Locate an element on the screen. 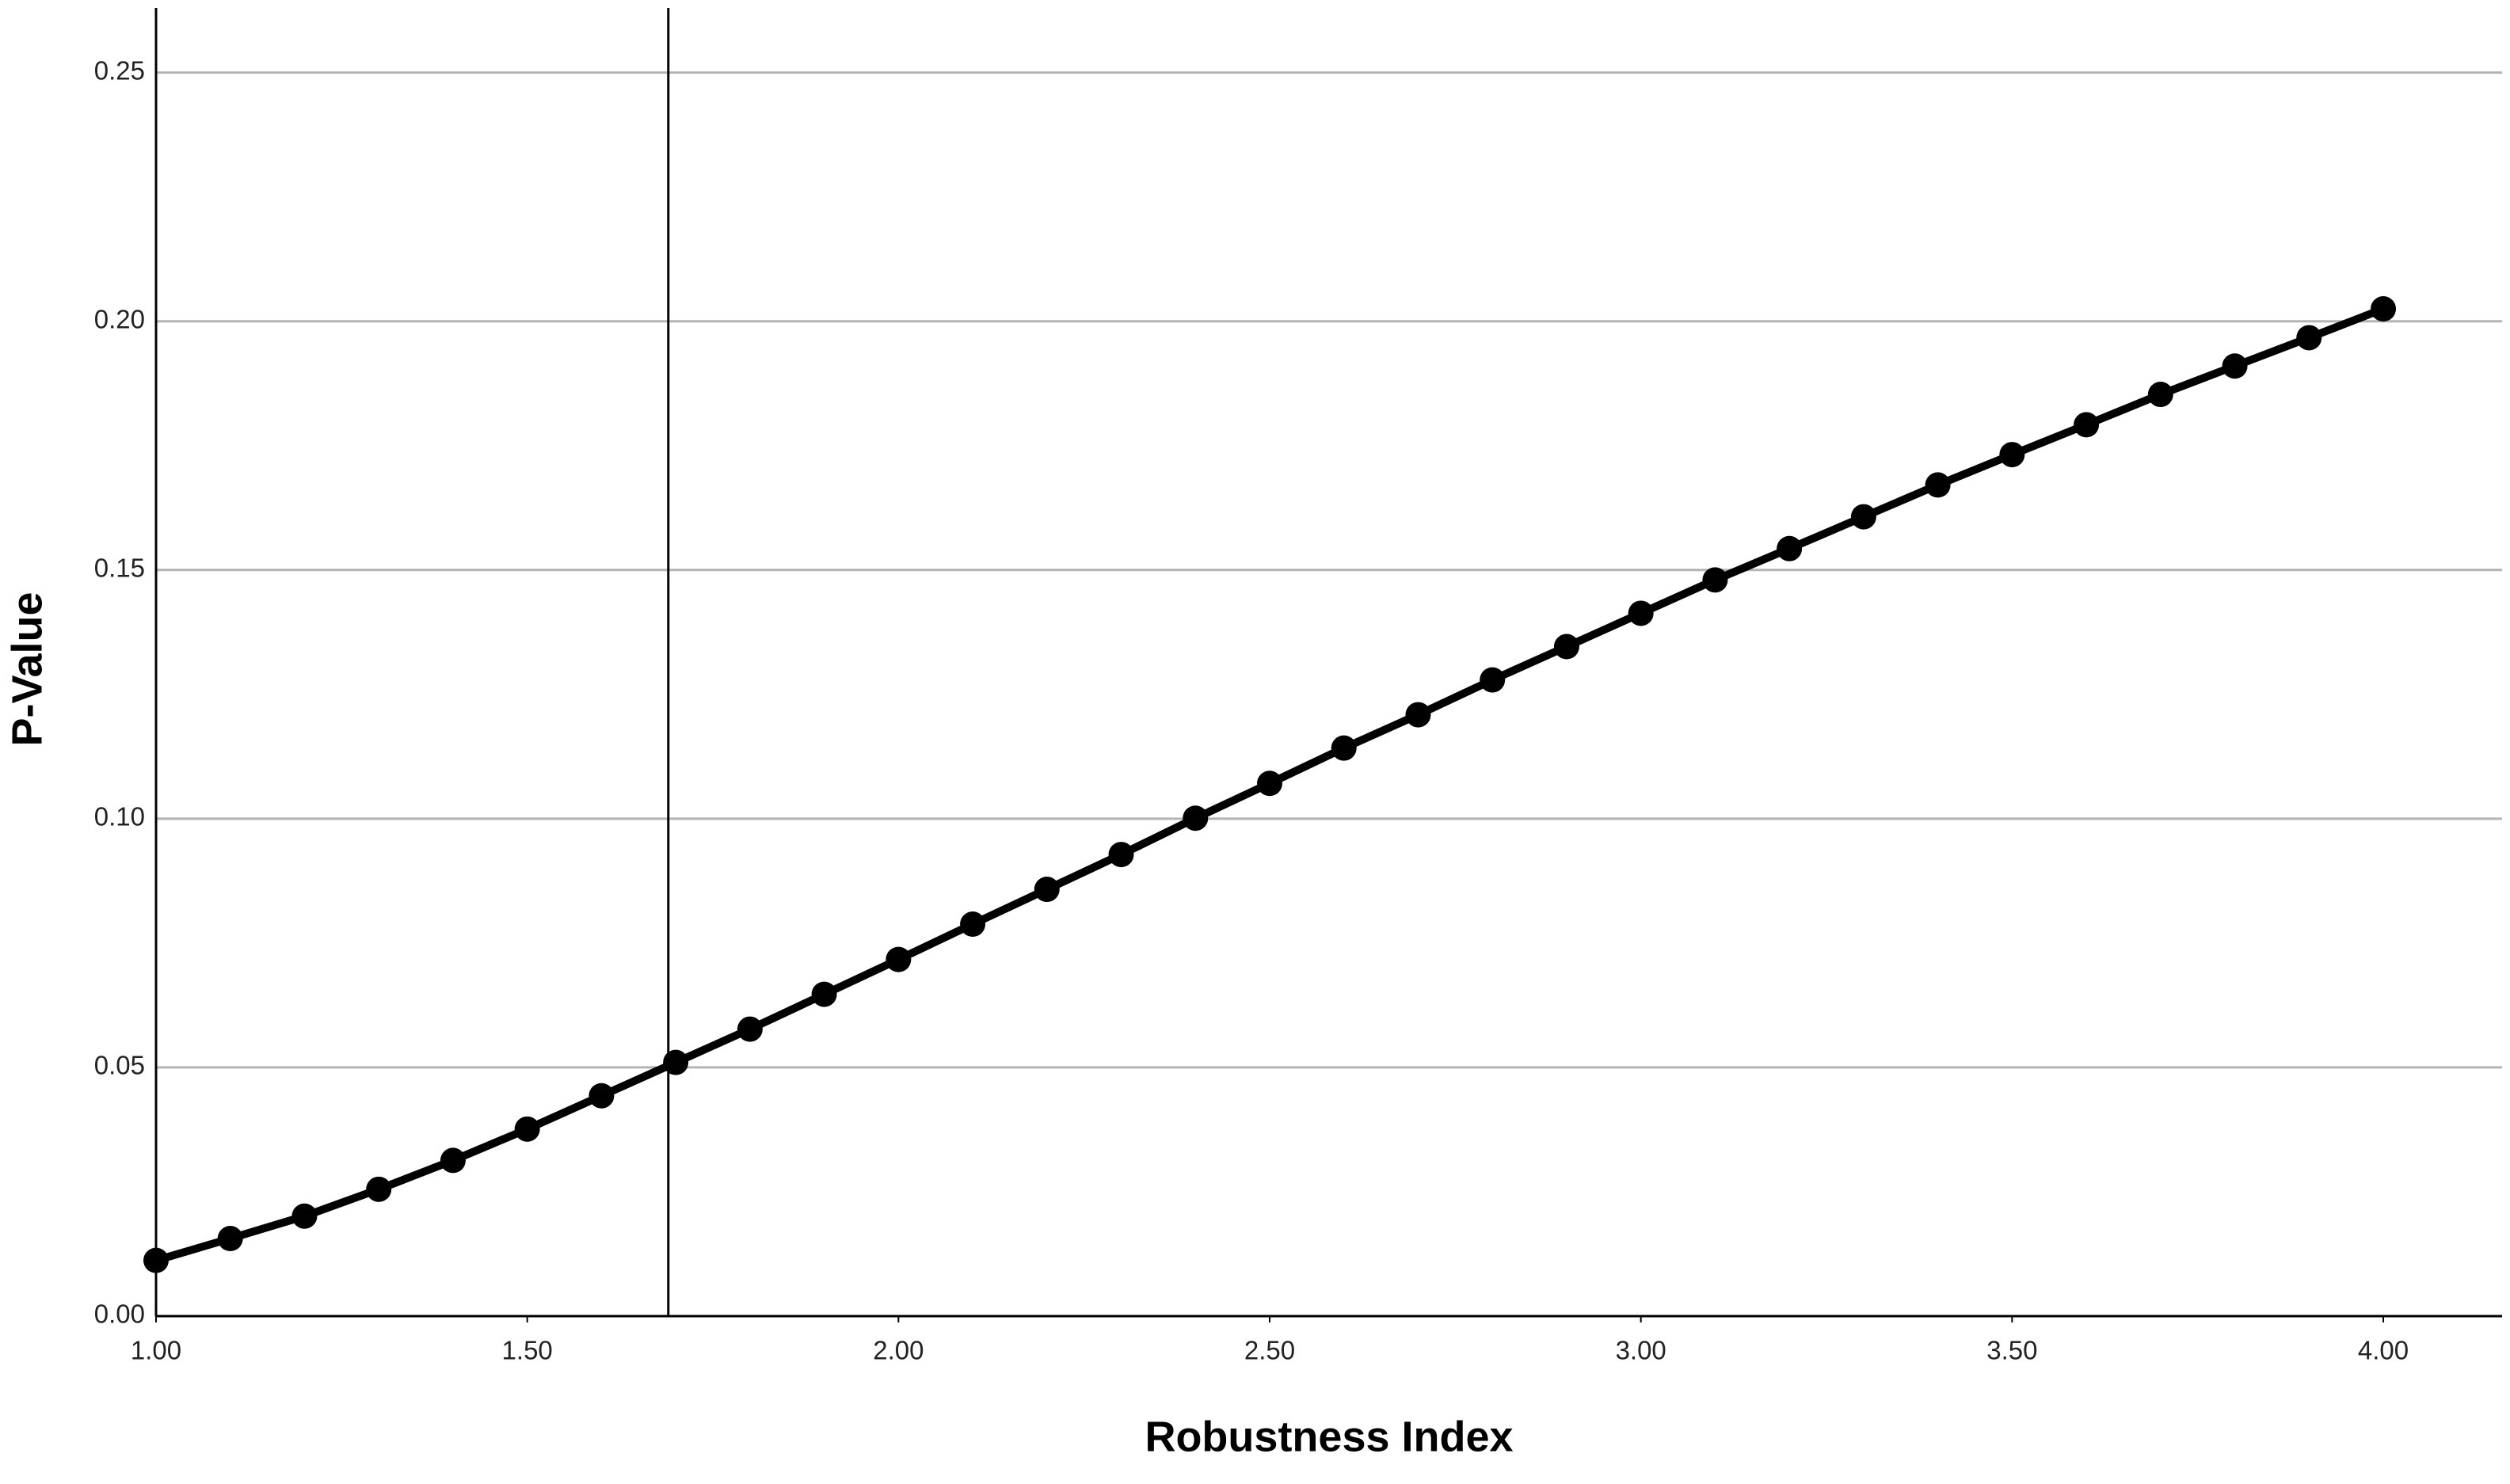  x-axis-title: Robustness Index is located at coordinates (1329, 1436).